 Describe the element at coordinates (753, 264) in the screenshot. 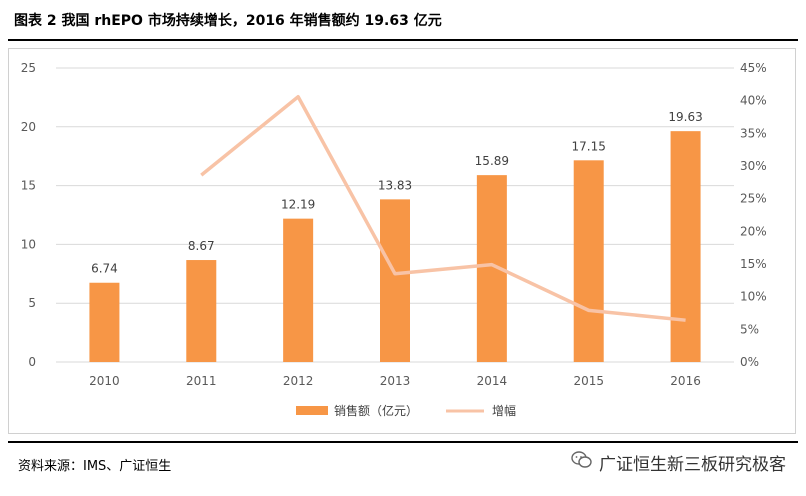

I see `y-tick-label-right: 15%` at that location.